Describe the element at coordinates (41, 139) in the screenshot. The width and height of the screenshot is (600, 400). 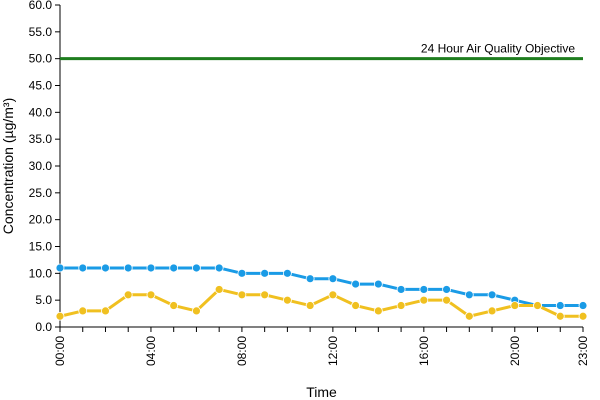
I see `y-tick-label: 35.0` at that location.